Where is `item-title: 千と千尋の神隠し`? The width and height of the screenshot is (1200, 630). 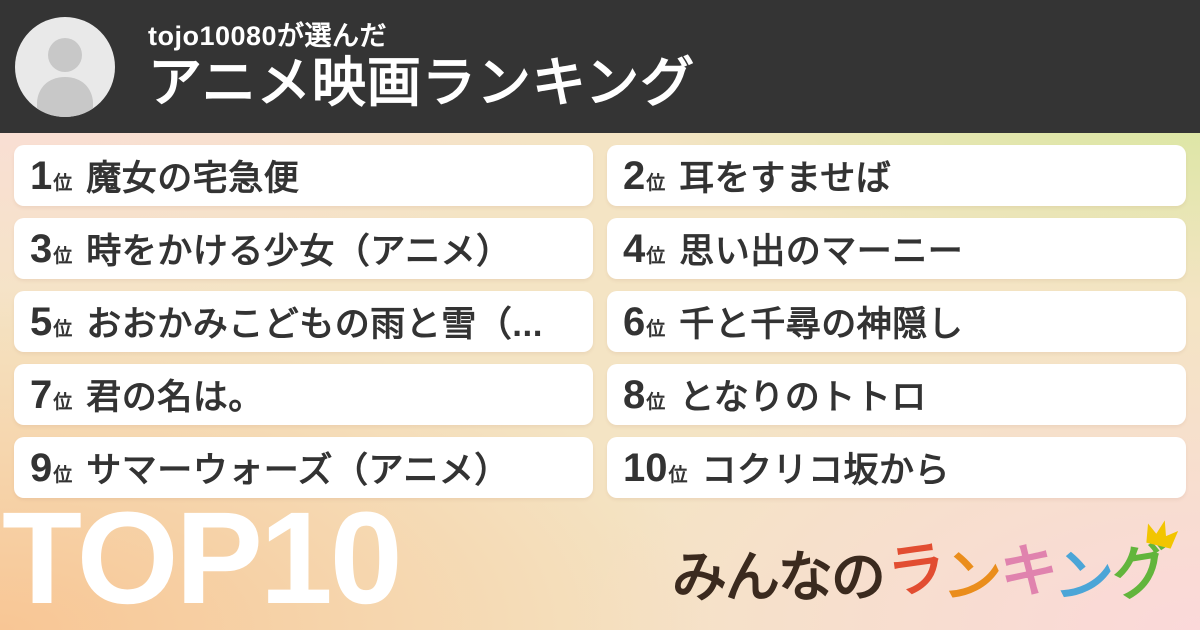 item-title: 千と千尋の神隠し is located at coordinates (821, 324).